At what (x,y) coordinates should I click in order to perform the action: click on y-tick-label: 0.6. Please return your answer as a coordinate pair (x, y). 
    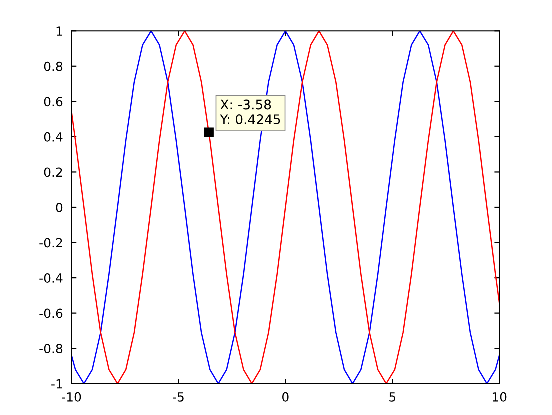
    Looking at the image, I should click on (53, 102).